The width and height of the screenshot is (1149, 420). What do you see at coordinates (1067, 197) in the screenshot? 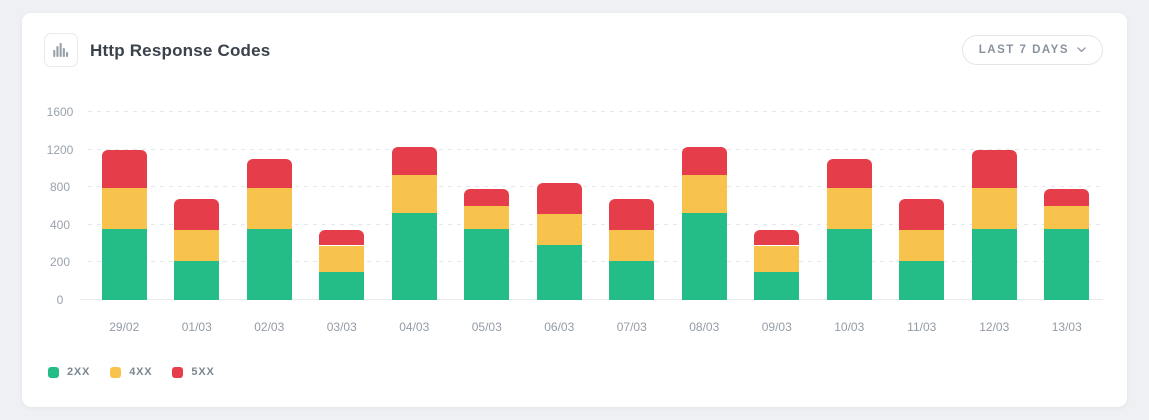
I see `bar-13/03-5xx-segment` at bounding box center [1067, 197].